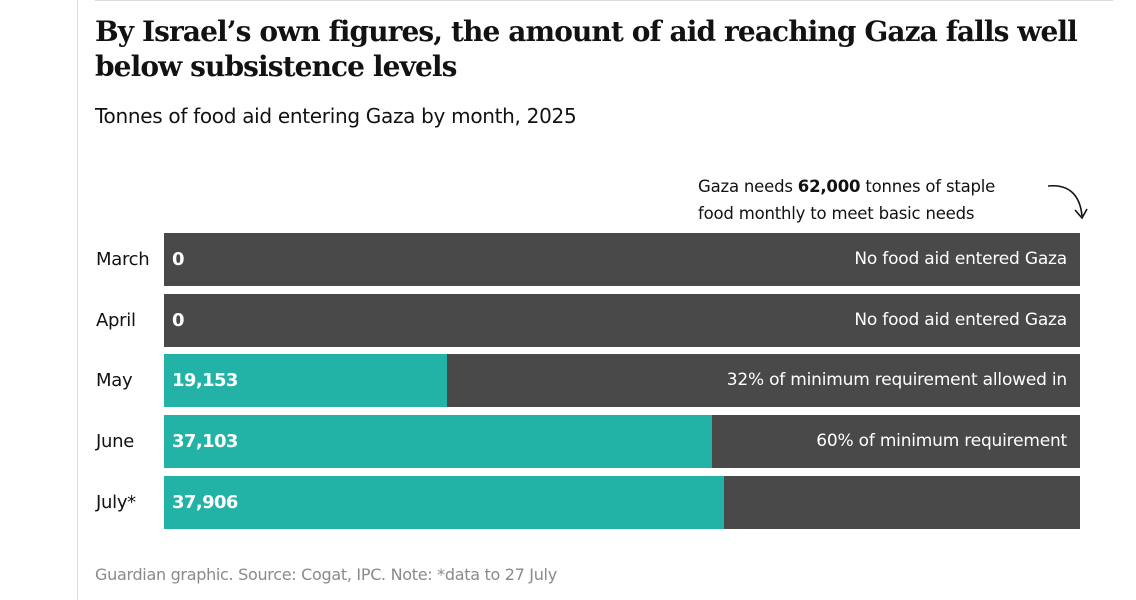 The image size is (1136, 600). Describe the element at coordinates (836, 213) in the screenshot. I see `annotation-line2: food monthly to meet basic needs` at that location.